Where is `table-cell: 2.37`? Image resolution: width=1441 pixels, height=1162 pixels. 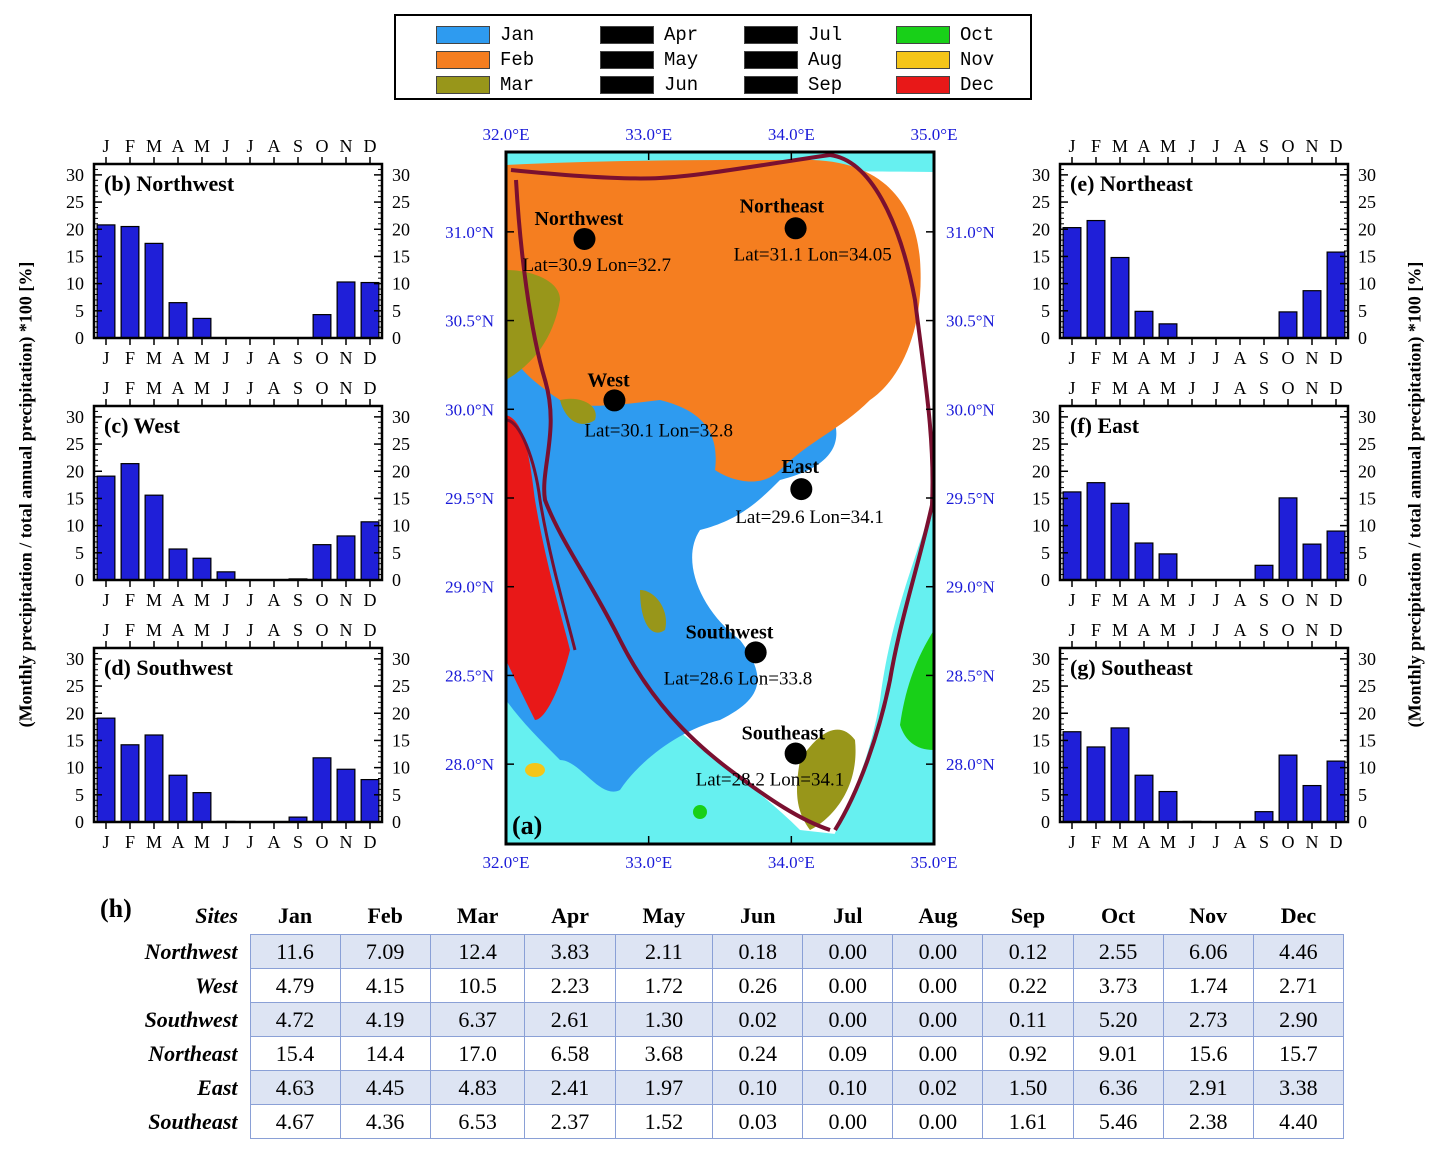
table-cell: 2.37 is located at coordinates (570, 1121).